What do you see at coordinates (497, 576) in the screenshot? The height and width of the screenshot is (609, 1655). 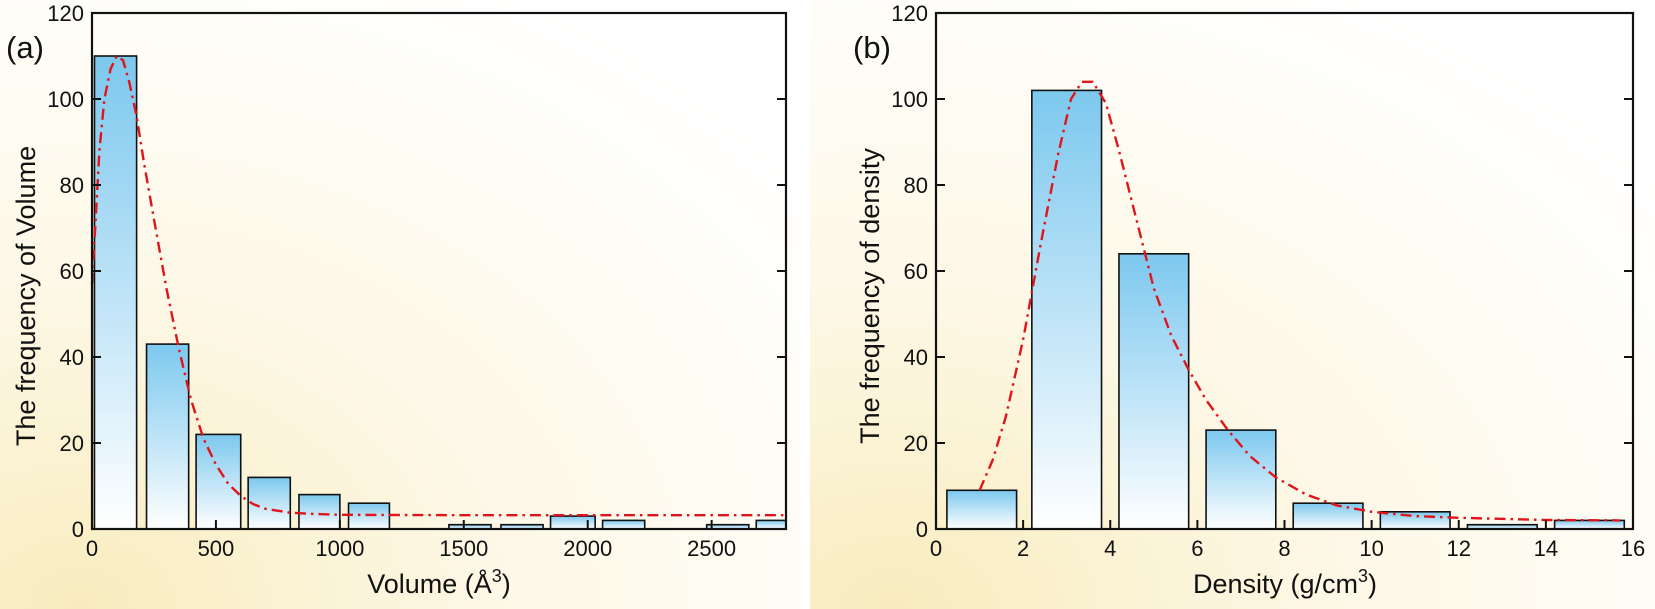 I see `panel-a-xlabel-sup: 3` at bounding box center [497, 576].